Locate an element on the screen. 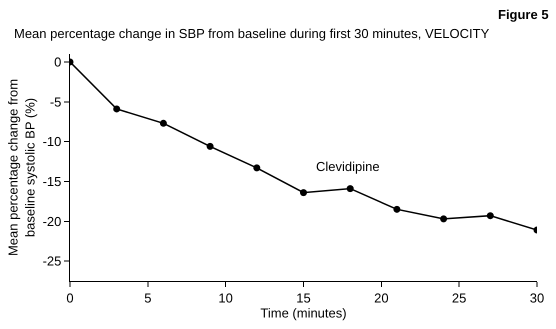 The image size is (556, 329). y-tick-label: -20 is located at coordinates (52, 221).